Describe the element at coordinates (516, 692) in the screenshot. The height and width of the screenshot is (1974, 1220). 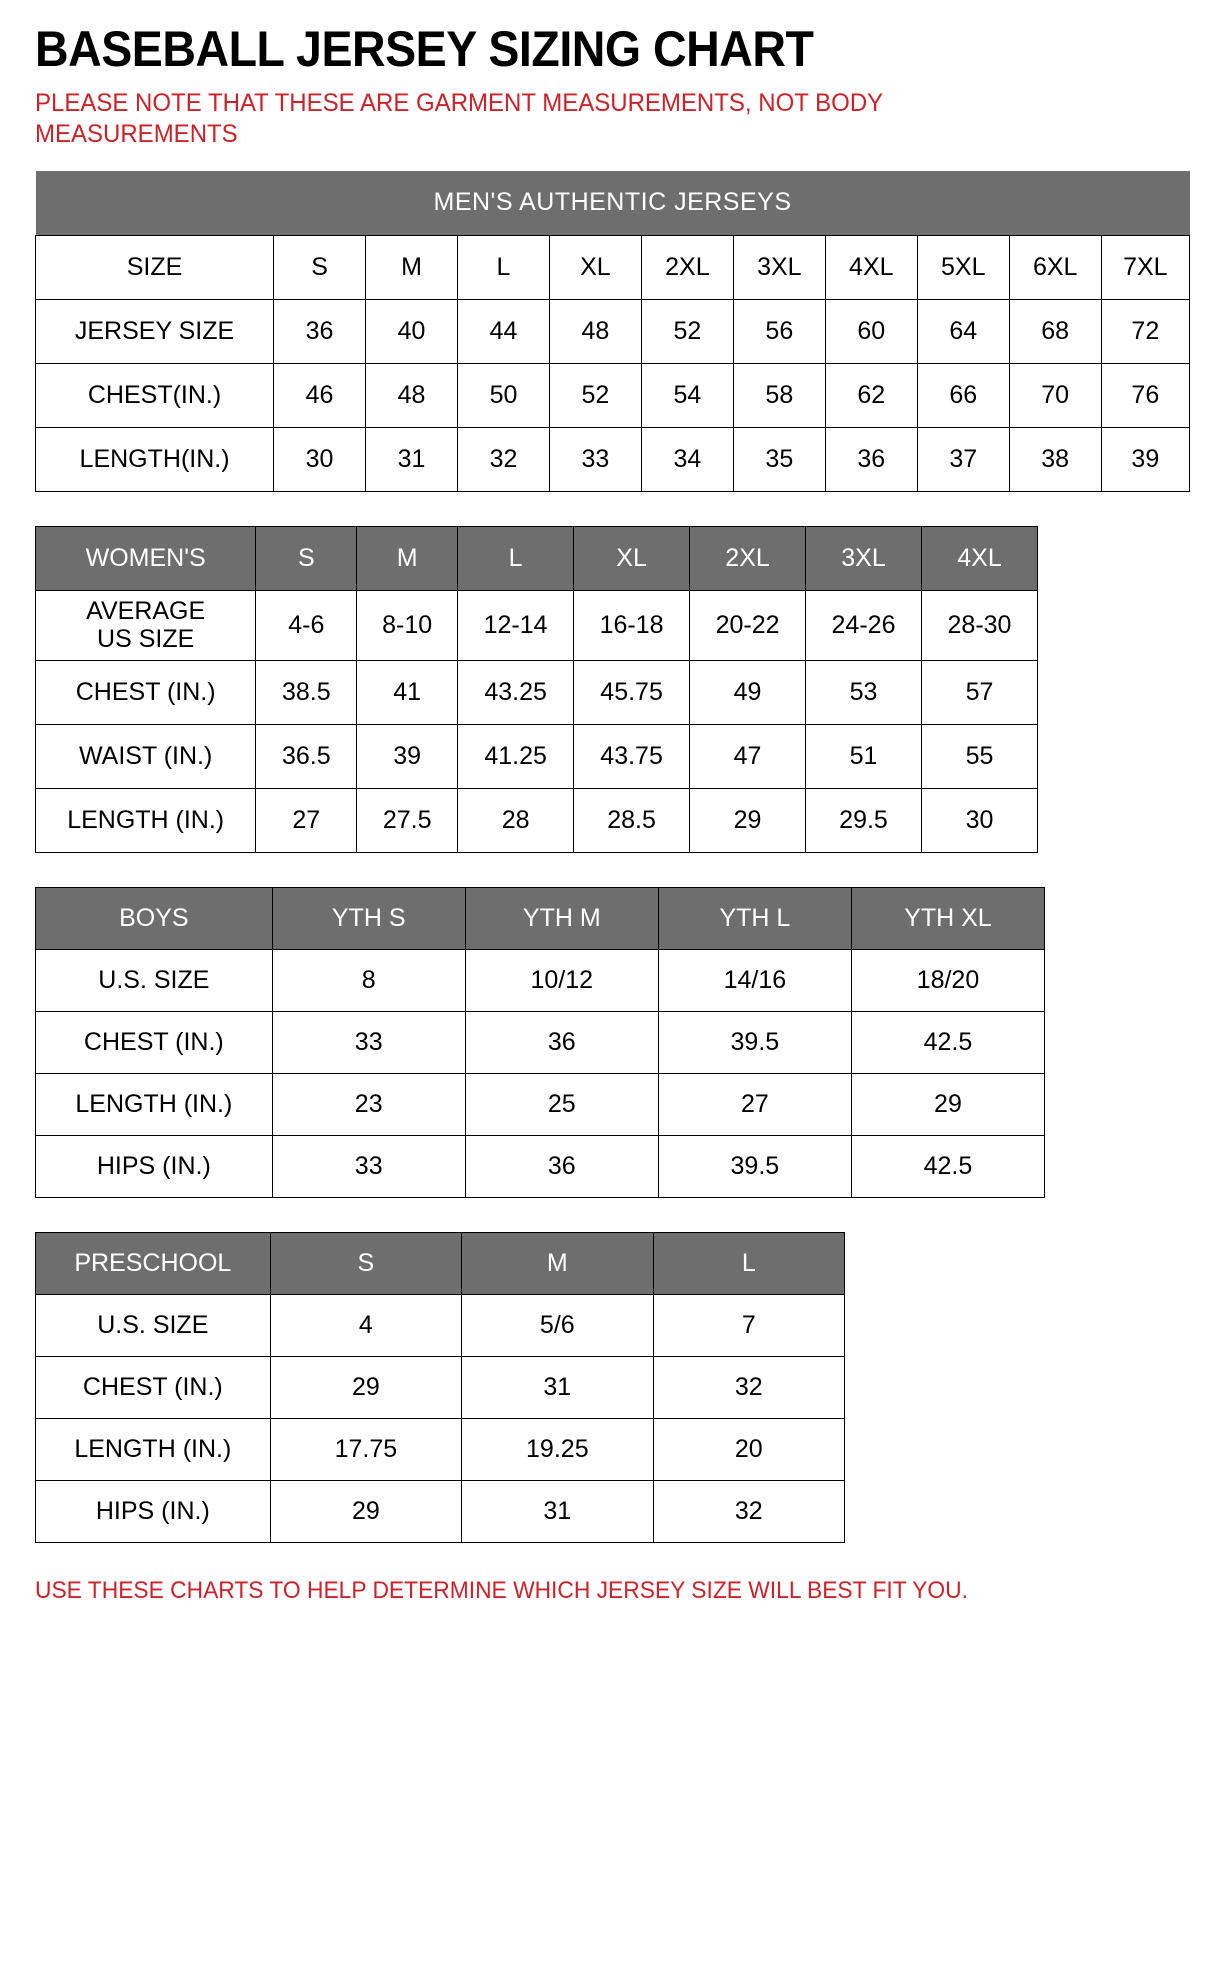
I see `cell: 43.25` at that location.